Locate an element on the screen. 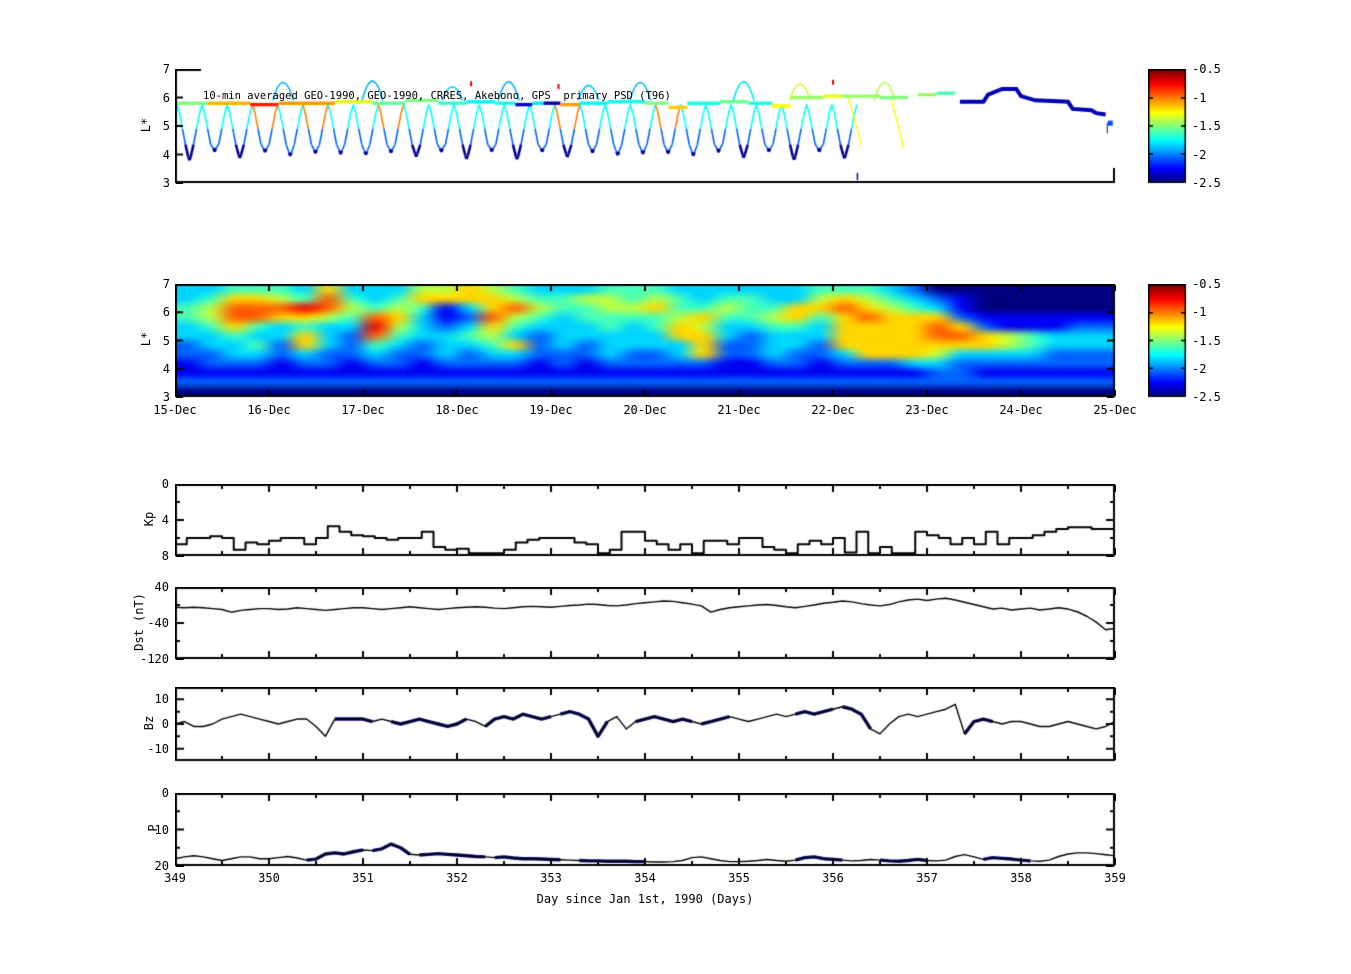 The image size is (1351, 974). y-tick-label-psd-spectrogram: 7 is located at coordinates (166, 284).